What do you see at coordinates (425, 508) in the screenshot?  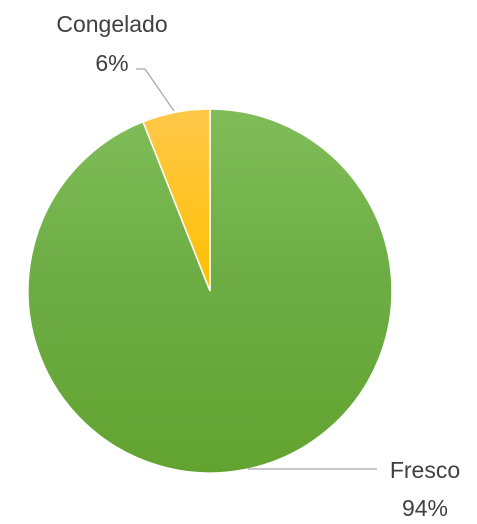 I see `slice-value-fresco: 94%` at bounding box center [425, 508].